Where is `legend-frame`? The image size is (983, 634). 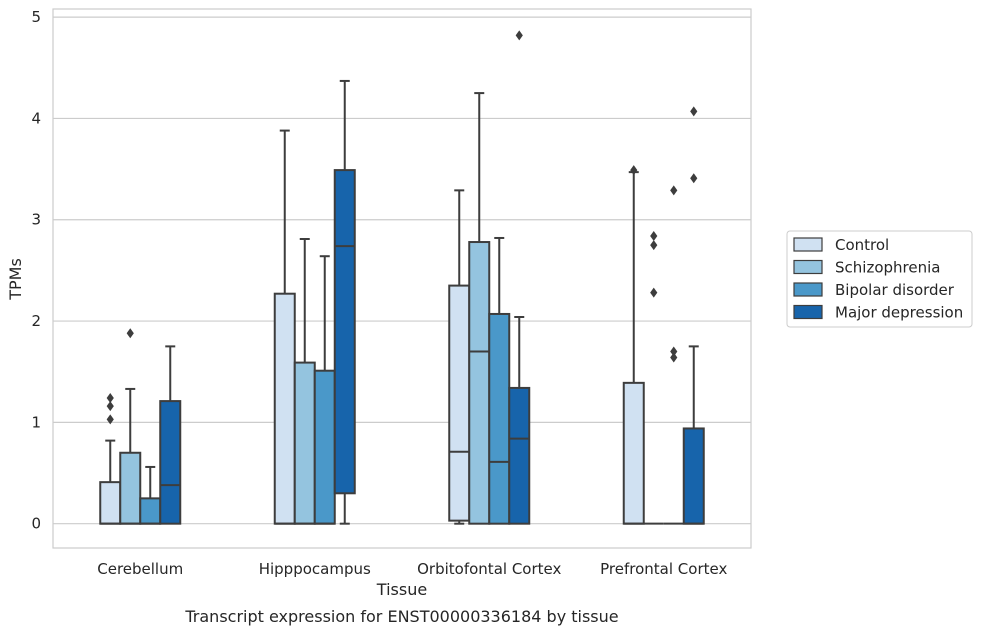 legend-frame is located at coordinates (879, 279).